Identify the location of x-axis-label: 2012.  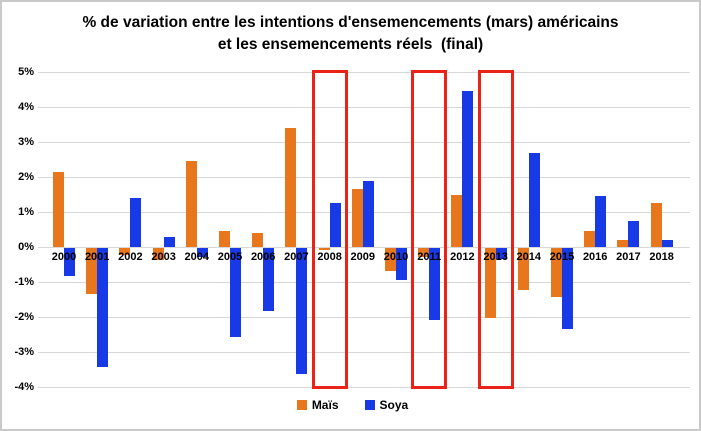
(462, 257).